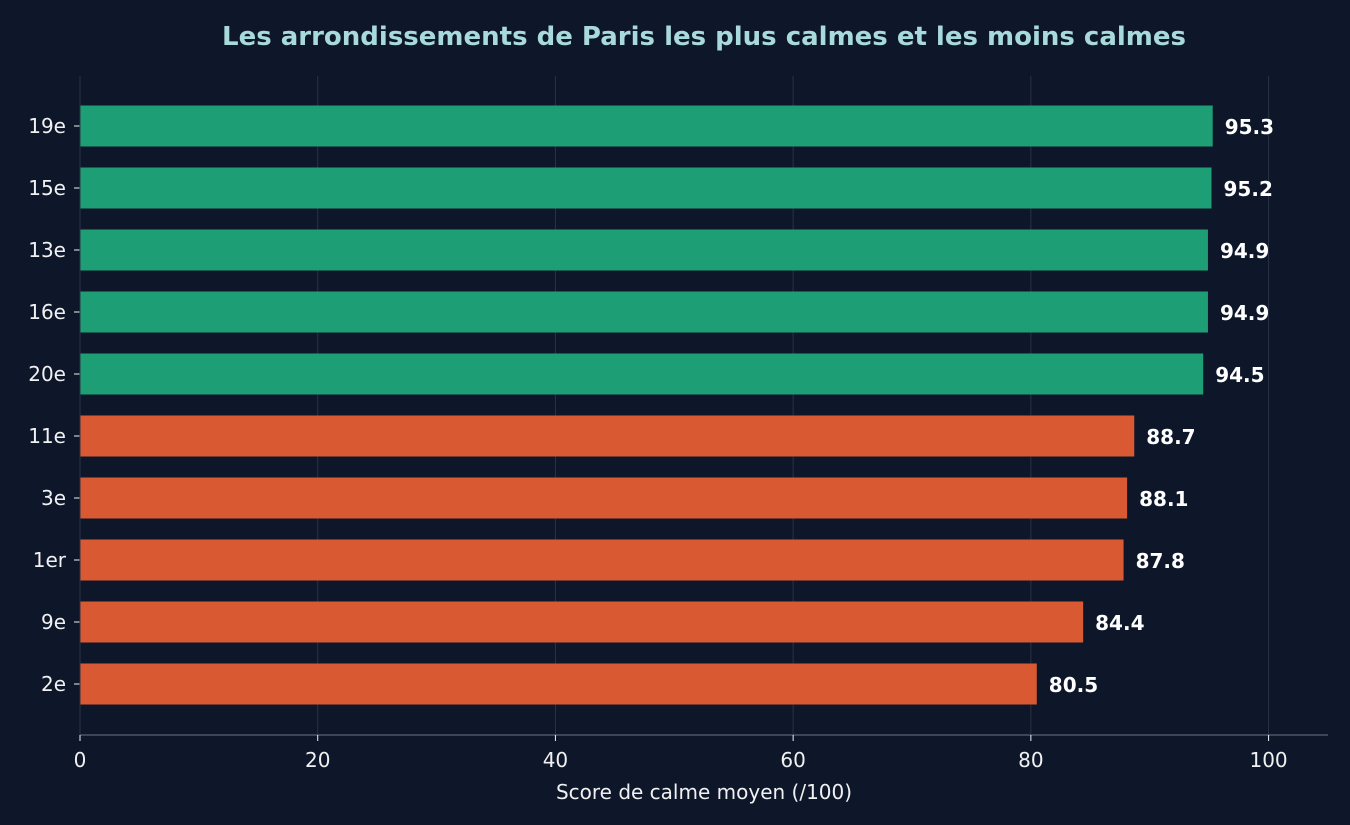  Describe the element at coordinates (53, 622) in the screenshot. I see `y-tick-label: 9e` at that location.